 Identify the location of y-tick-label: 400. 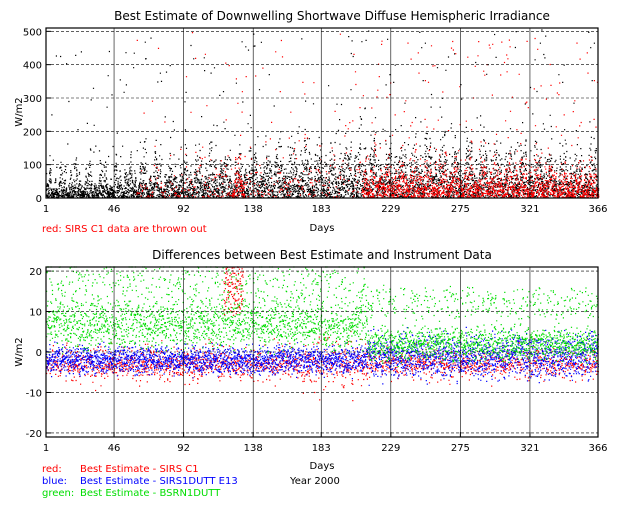
(32, 66).